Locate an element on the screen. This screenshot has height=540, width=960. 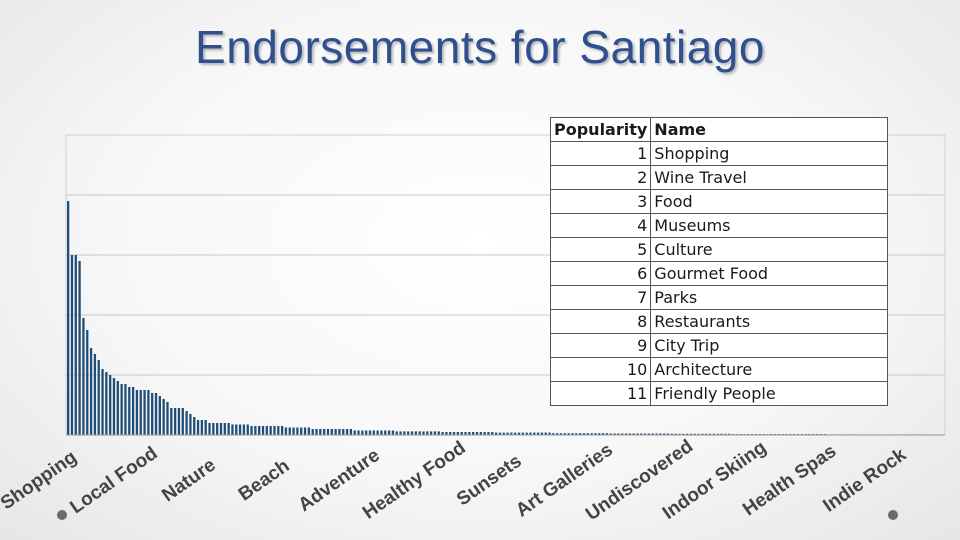
name-cell: Culture is located at coordinates (769, 249).